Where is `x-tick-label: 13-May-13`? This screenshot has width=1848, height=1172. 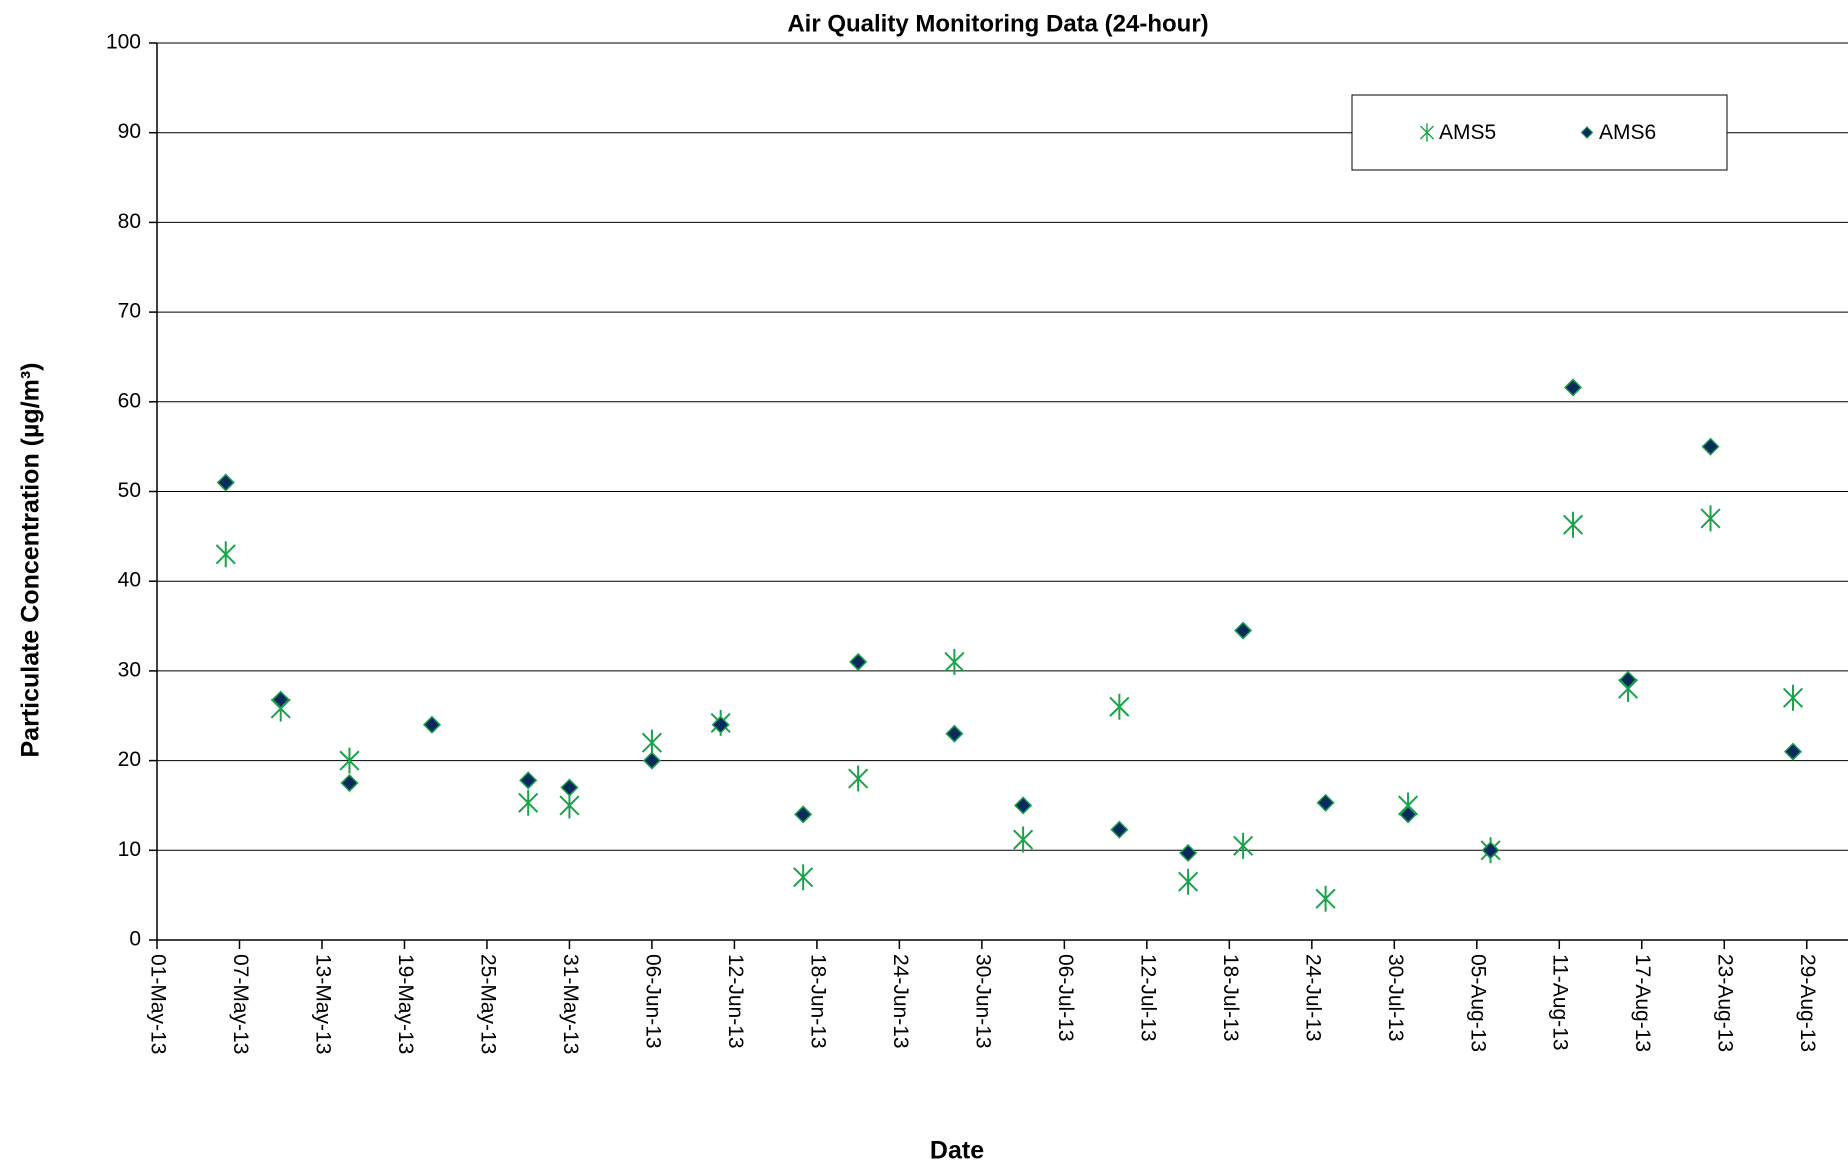 x-tick-label: 13-May-13 is located at coordinates (322, 1004).